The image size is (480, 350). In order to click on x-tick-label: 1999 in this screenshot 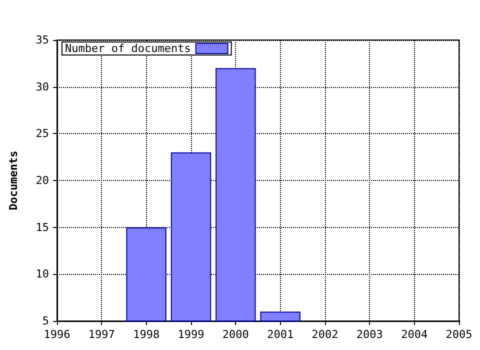, I will do `click(191, 334)`.